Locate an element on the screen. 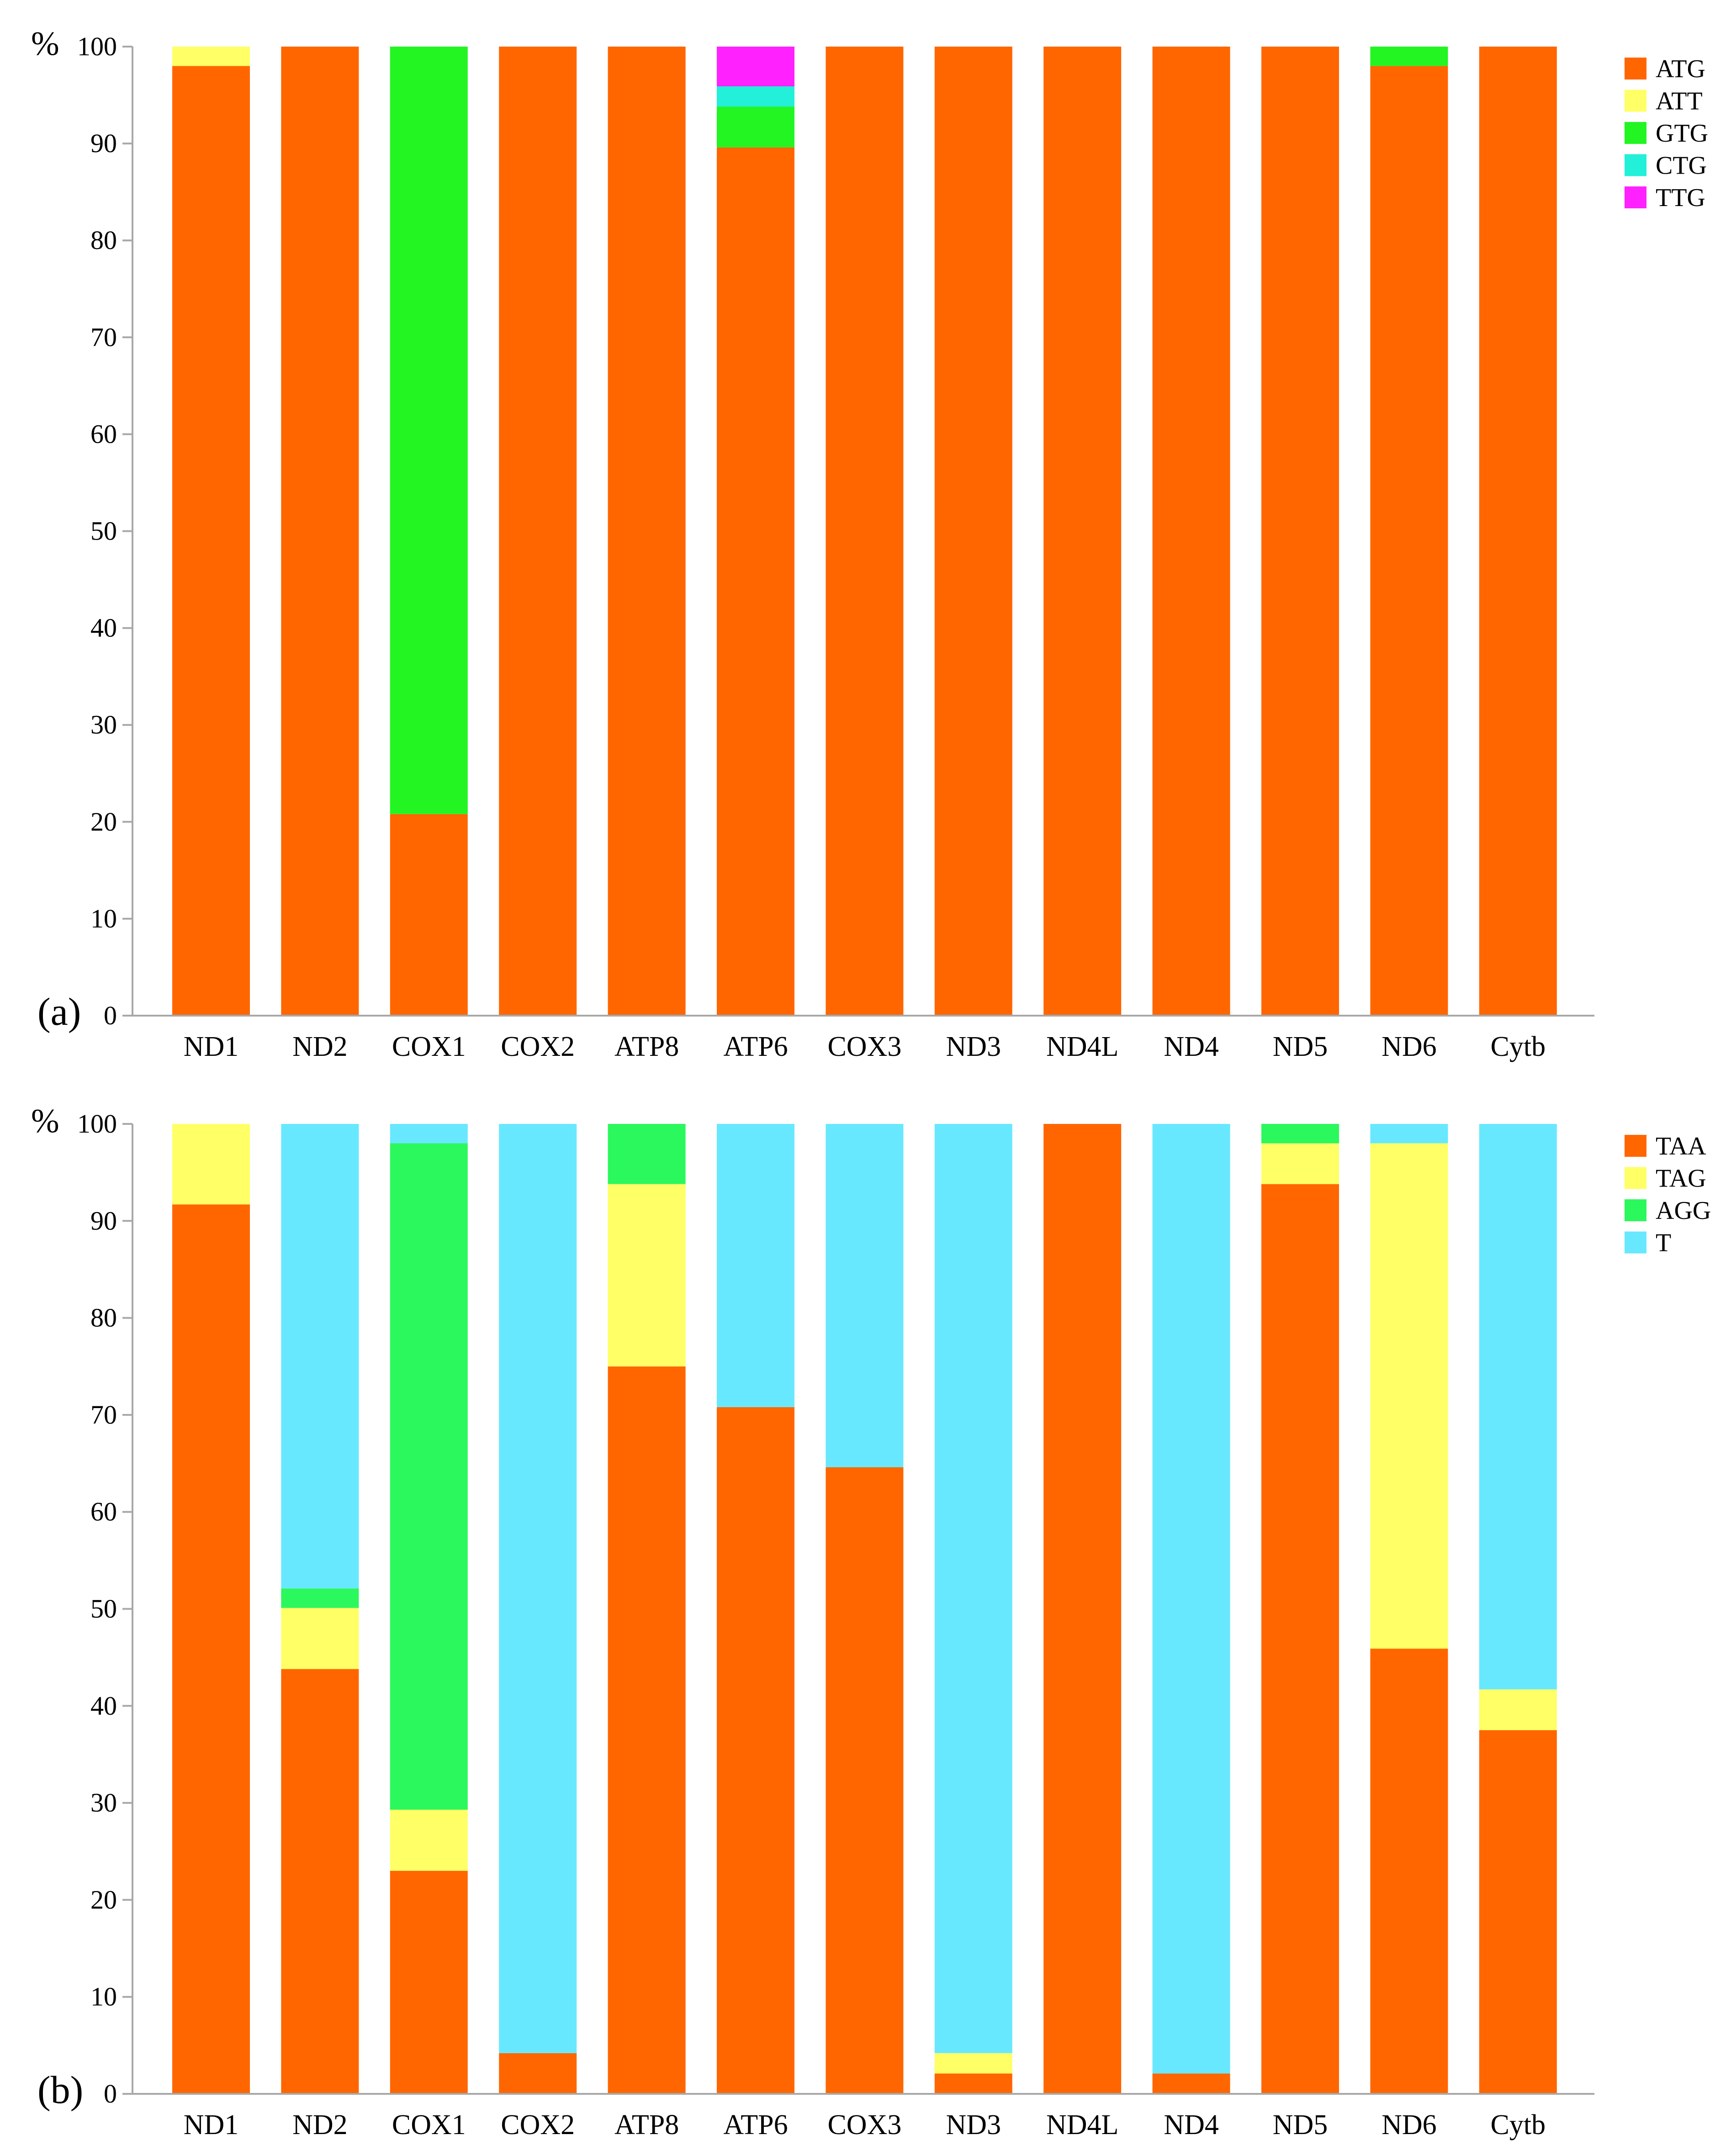 This screenshot has height=2156, width=1731. bar-nd2-t is located at coordinates (320, 1357).